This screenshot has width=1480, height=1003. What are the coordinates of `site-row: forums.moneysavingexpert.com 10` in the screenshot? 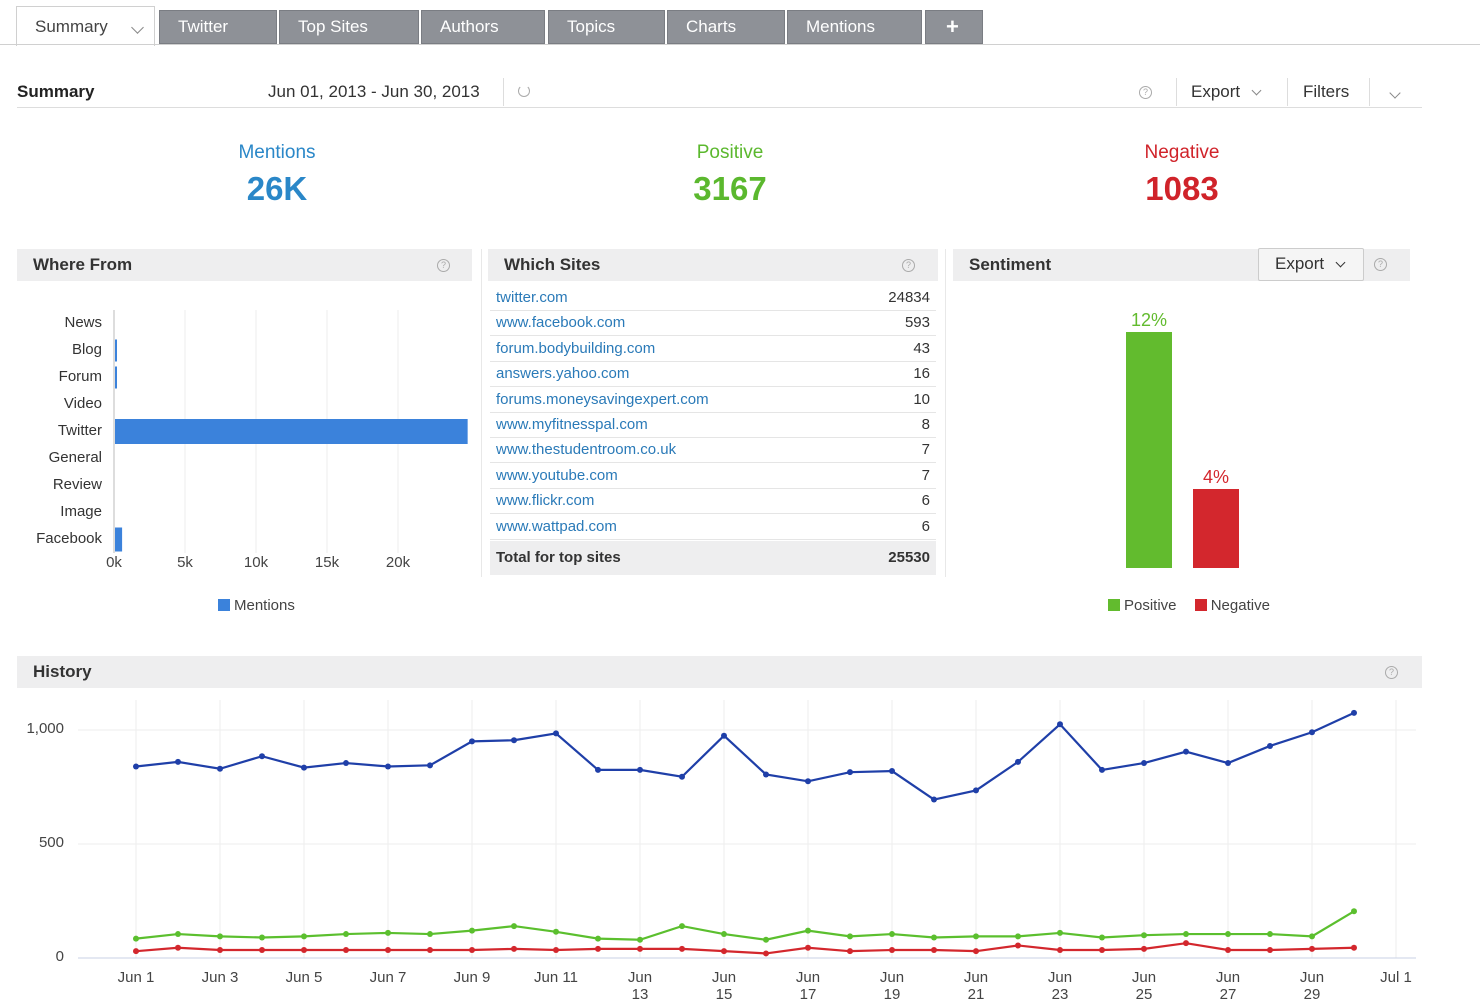 It's located at (713, 400).